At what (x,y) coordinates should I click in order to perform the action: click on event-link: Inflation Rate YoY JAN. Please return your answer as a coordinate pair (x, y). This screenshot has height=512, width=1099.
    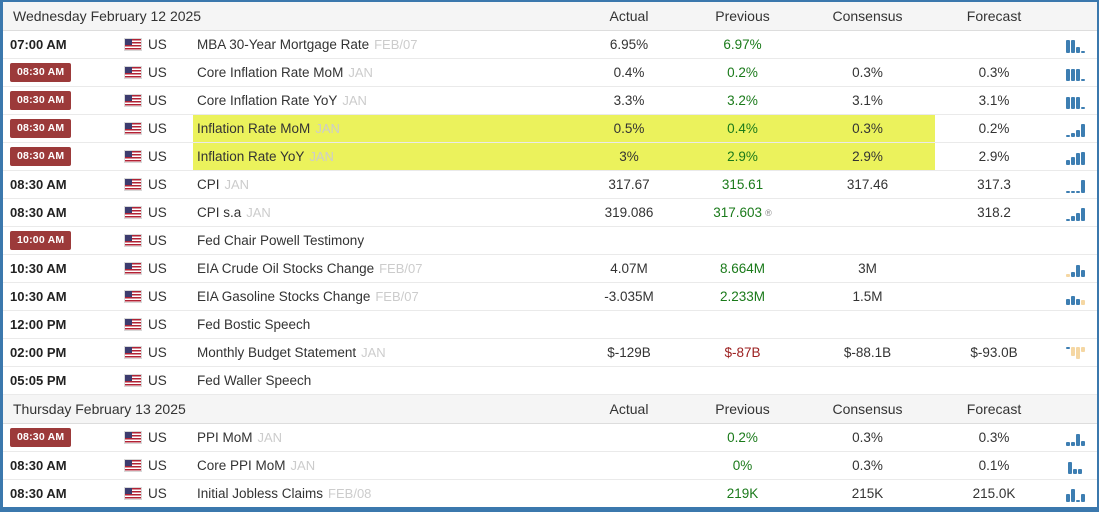
    Looking at the image, I should click on (383, 156).